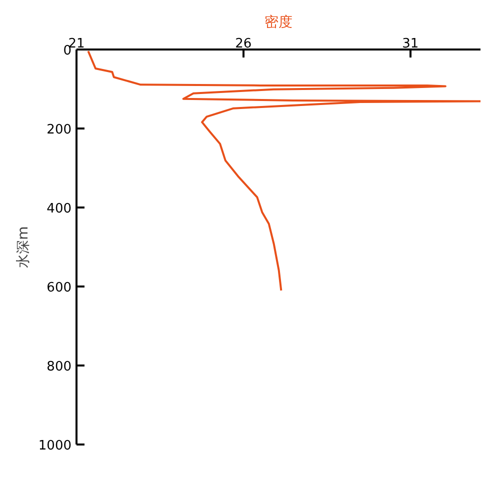 The height and width of the screenshot is (500, 500). What do you see at coordinates (59, 130) in the screenshot?
I see `y-tick-label: 200` at bounding box center [59, 130].